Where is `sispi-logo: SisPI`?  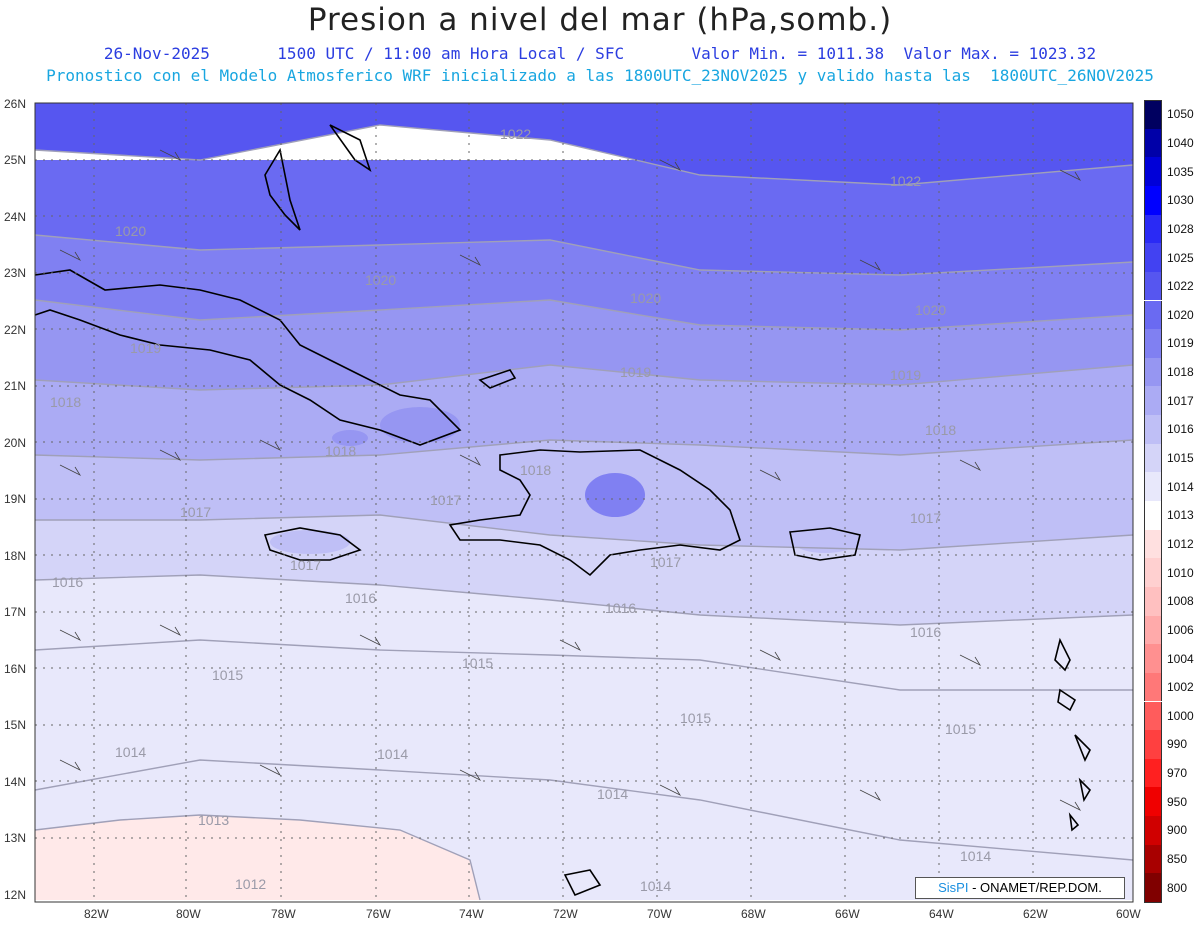
sispi-logo: SisPI is located at coordinates (953, 887).